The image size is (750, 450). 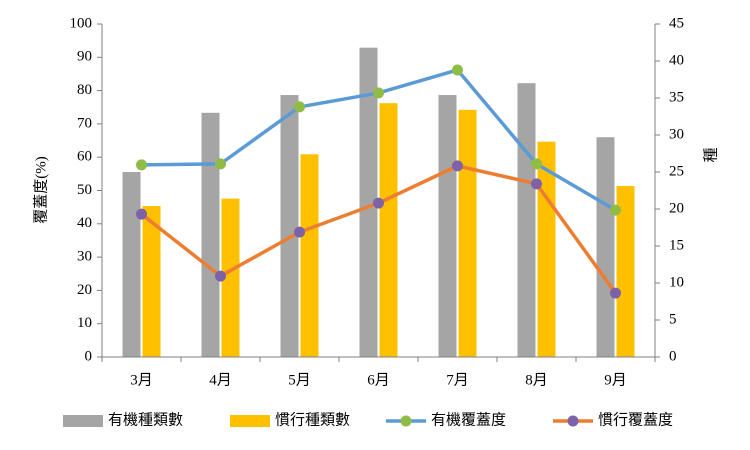 What do you see at coordinates (220, 380) in the screenshot?
I see `x-tick-label: 4月` at bounding box center [220, 380].